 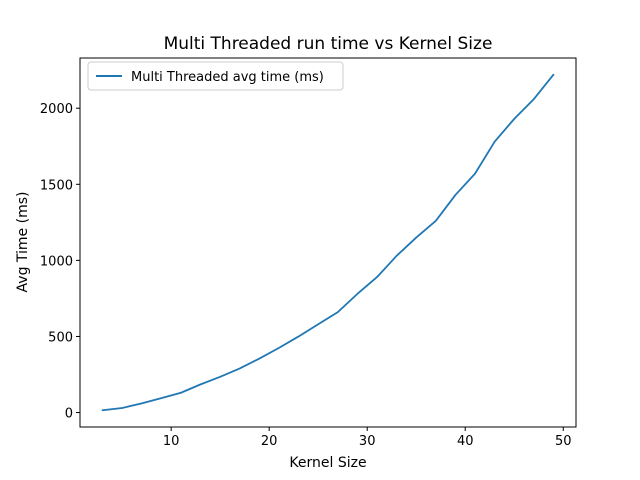 What do you see at coordinates (328, 44) in the screenshot?
I see `chart-title: Multi Threaded run time vs Kernel Size` at bounding box center [328, 44].